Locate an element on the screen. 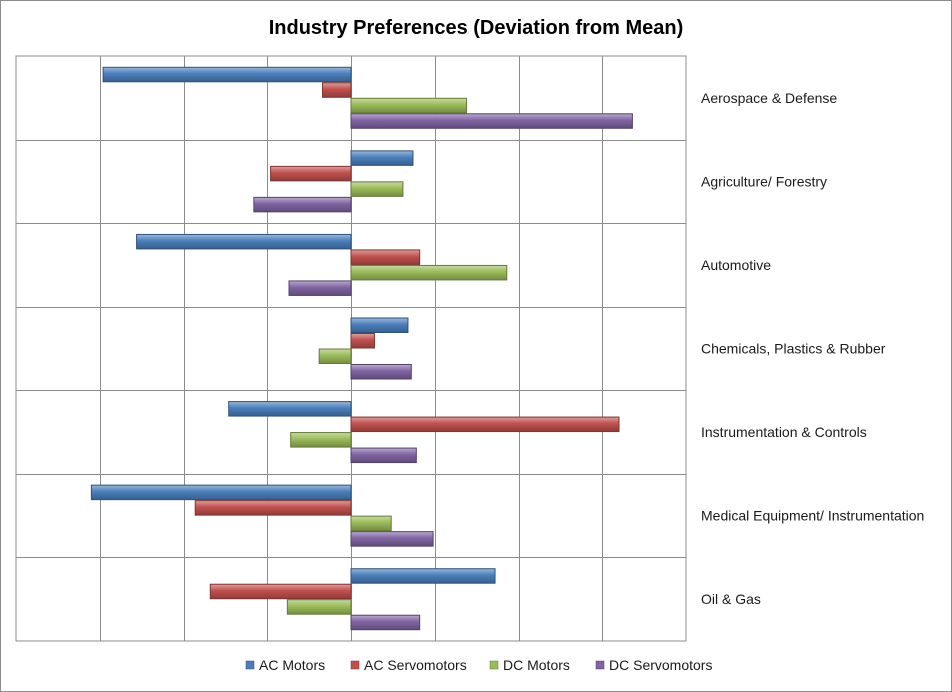 The width and height of the screenshot is (952, 692). bar-ac-motors-instrumentation-controls is located at coordinates (290, 409).